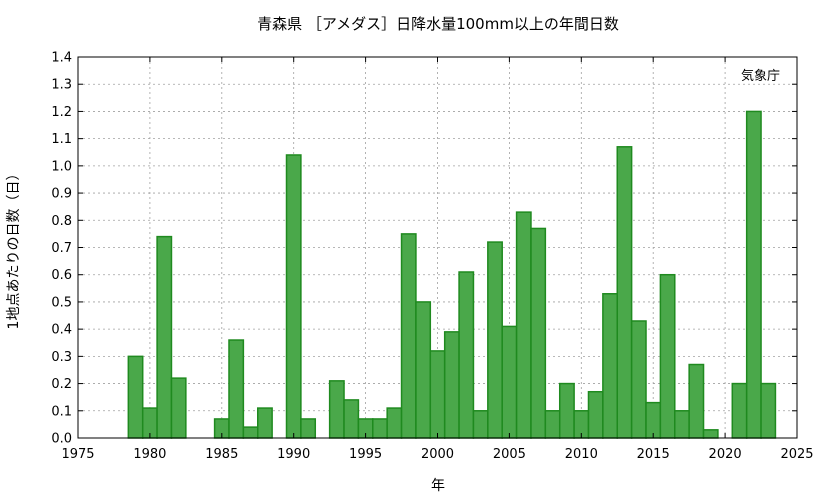 This screenshot has width=833, height=498. I want to click on bar-2015, so click(653, 420).